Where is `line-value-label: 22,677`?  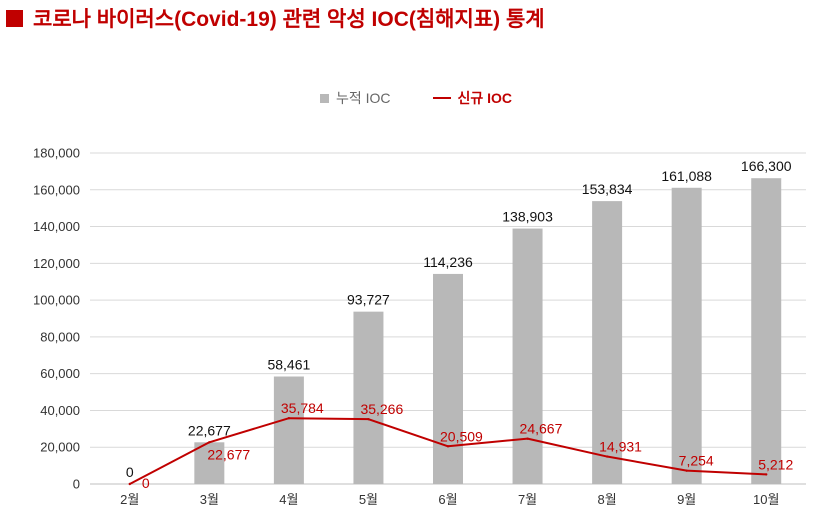 line-value-label: 22,677 is located at coordinates (228, 454).